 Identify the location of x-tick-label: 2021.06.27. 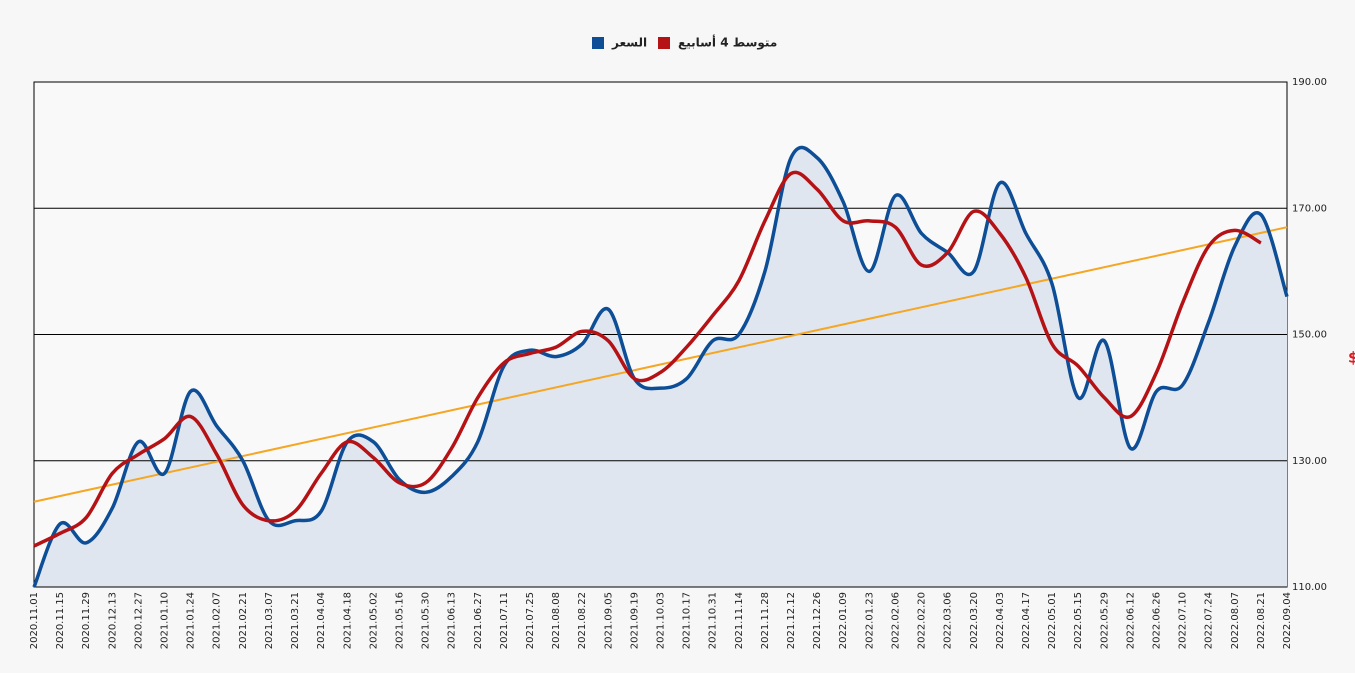
(478, 620).